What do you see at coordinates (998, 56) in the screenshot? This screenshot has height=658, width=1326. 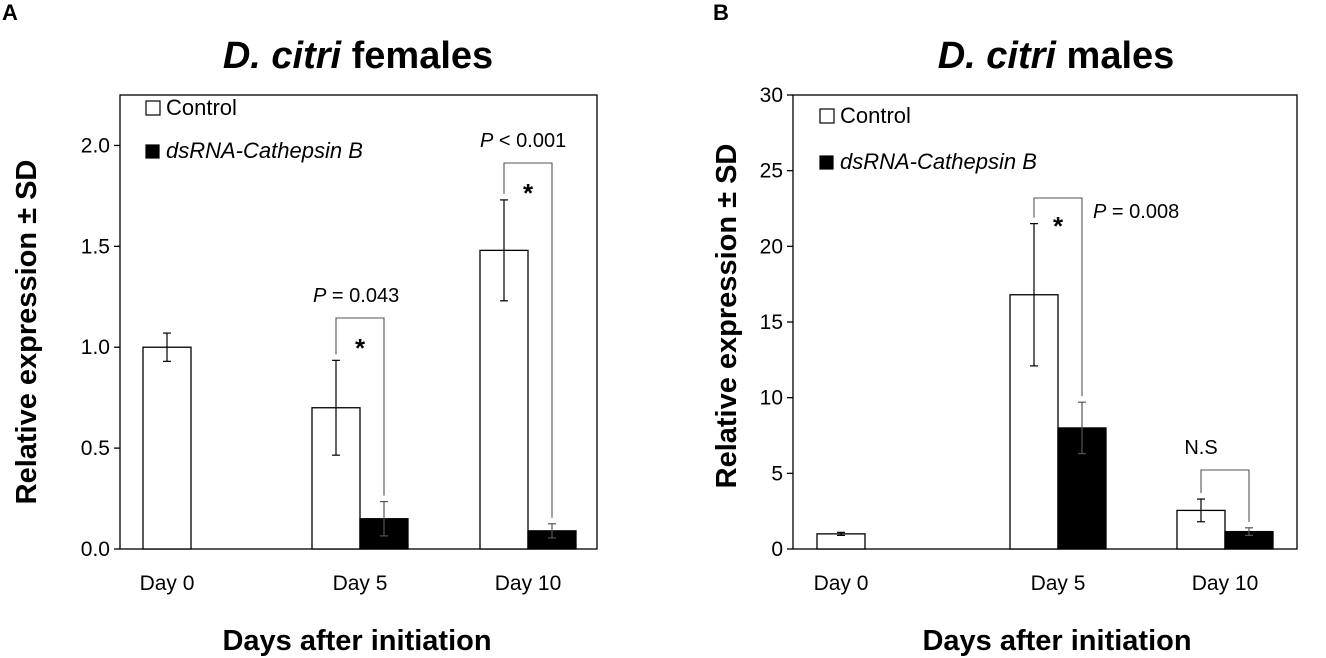 I see `panel-b-title-species: D. citri` at bounding box center [998, 56].